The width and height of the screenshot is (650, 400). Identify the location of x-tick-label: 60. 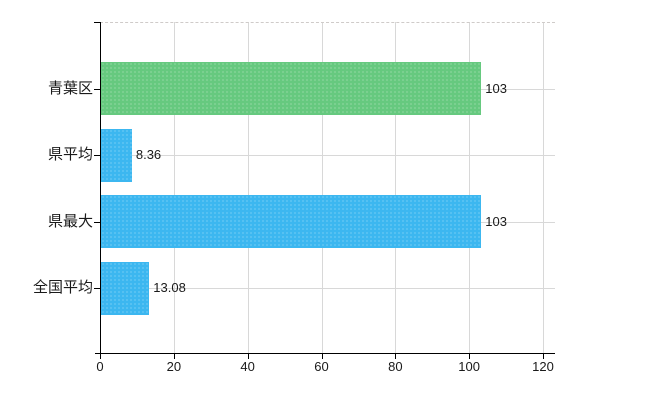
(321, 366).